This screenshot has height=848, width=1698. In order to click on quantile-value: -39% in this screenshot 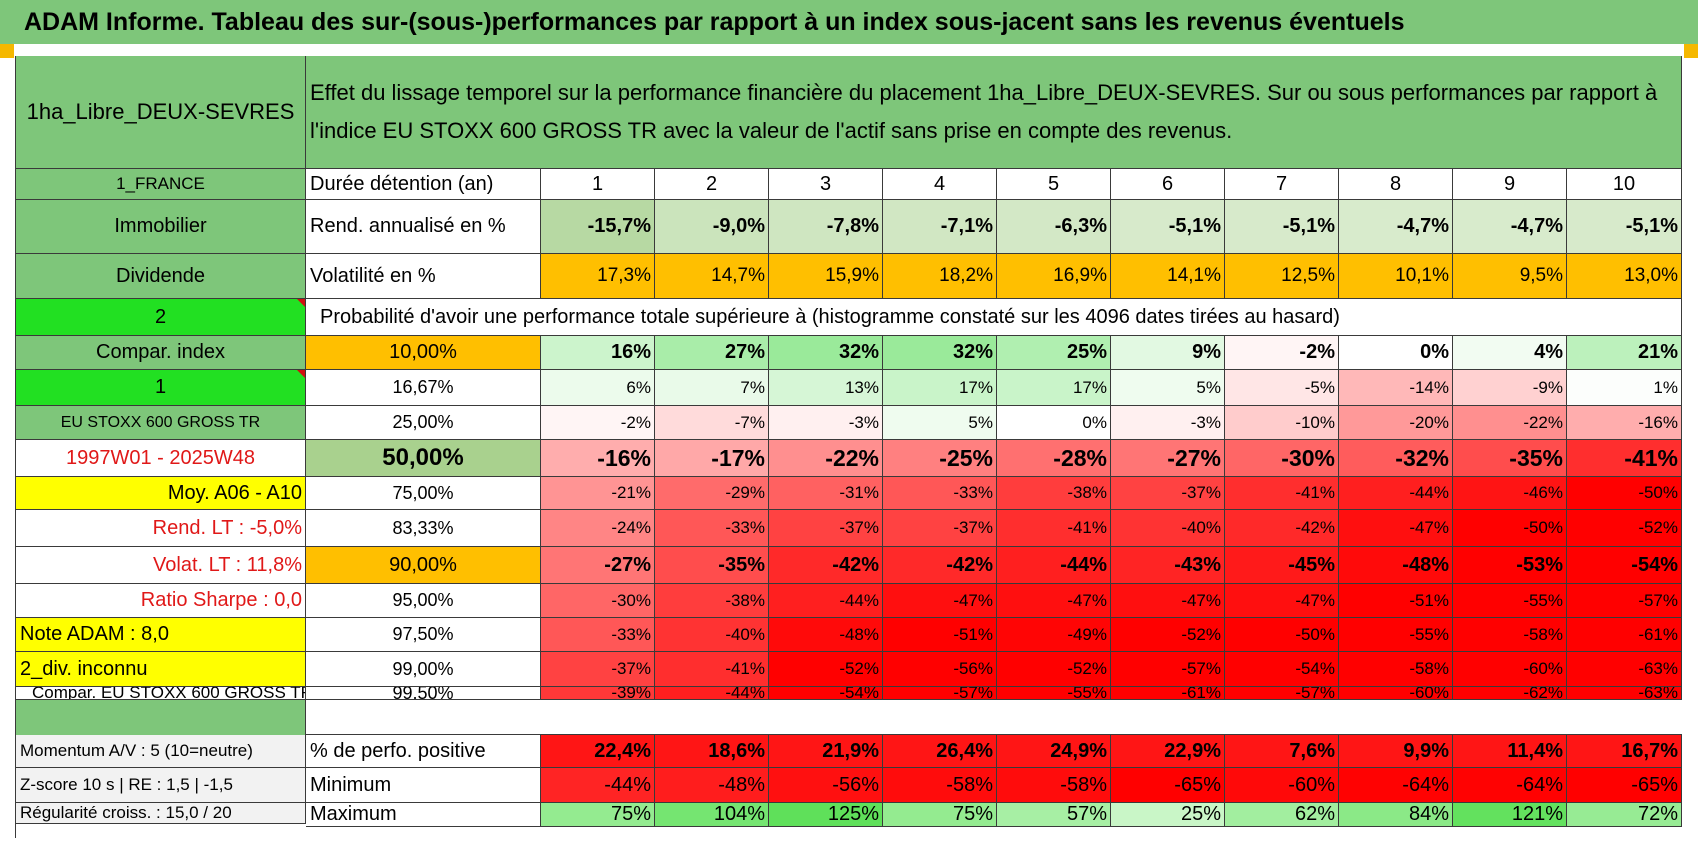, I will do `click(598, 693)`.